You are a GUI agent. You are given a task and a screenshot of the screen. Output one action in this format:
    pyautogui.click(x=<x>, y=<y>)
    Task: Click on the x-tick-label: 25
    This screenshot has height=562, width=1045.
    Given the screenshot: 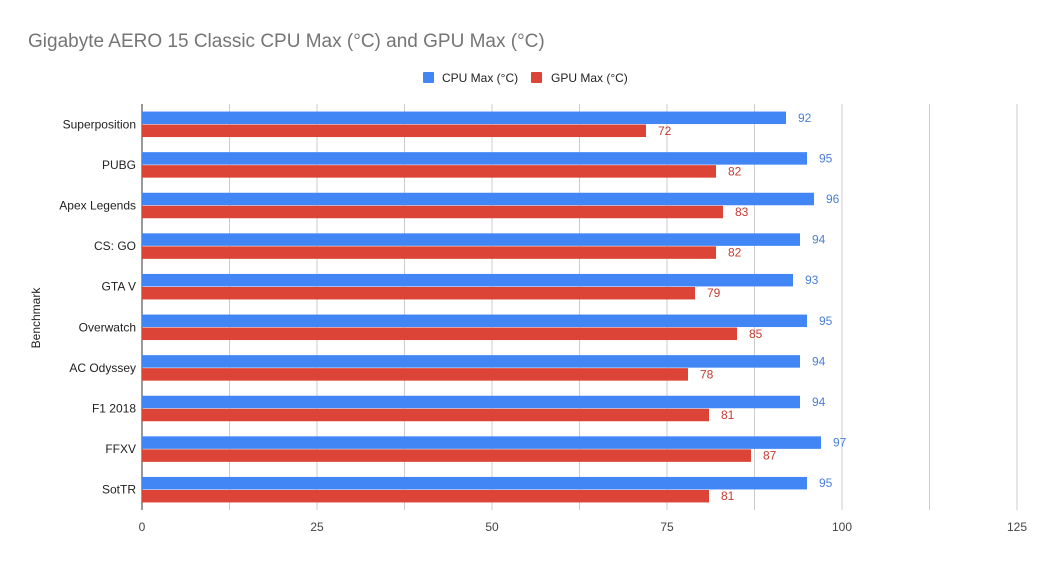 What is the action you would take?
    pyautogui.click(x=317, y=527)
    